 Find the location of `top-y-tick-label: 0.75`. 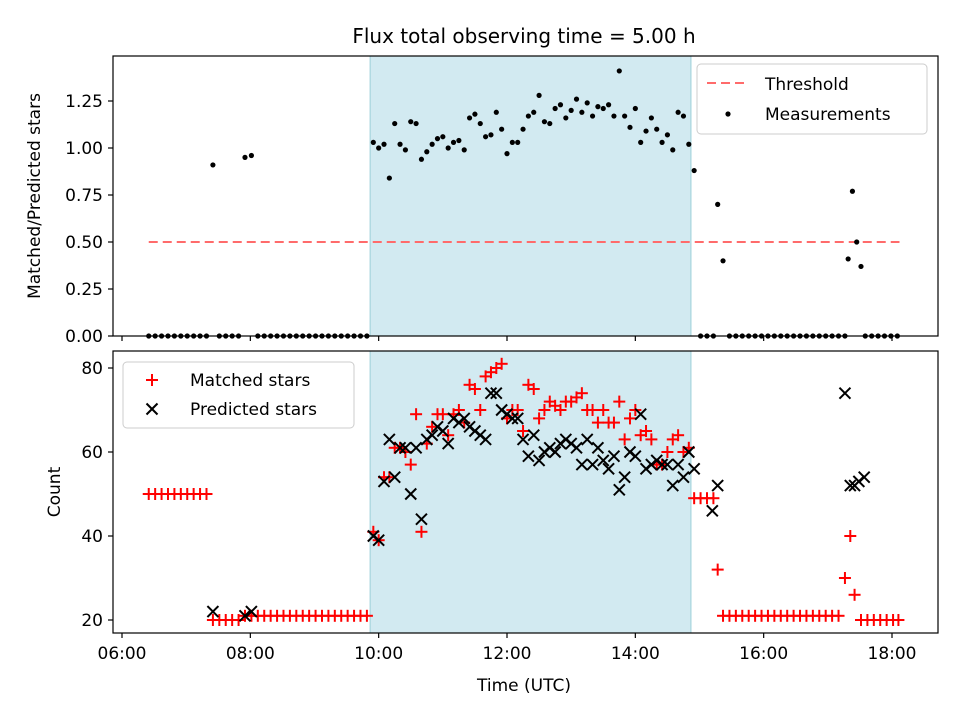

top-y-tick-label: 0.75 is located at coordinates (84, 196).